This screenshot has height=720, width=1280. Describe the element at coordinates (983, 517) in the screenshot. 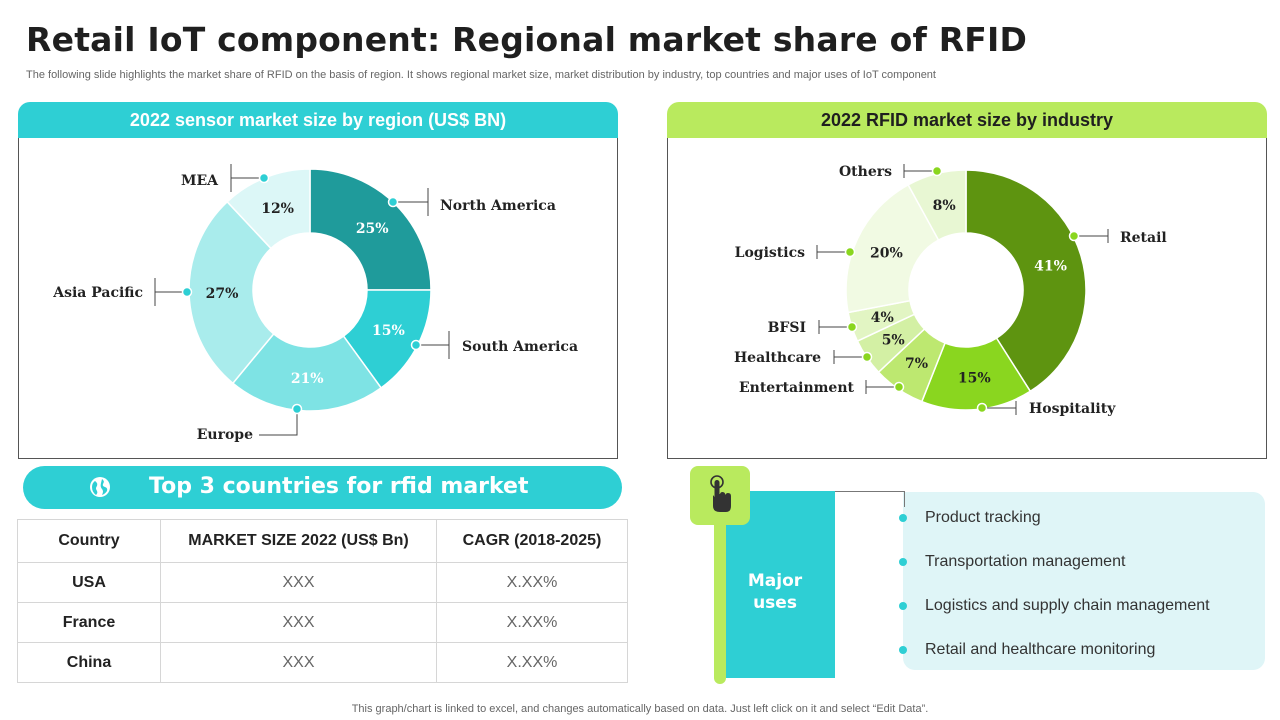

I see `use-label: Product tracking` at that location.